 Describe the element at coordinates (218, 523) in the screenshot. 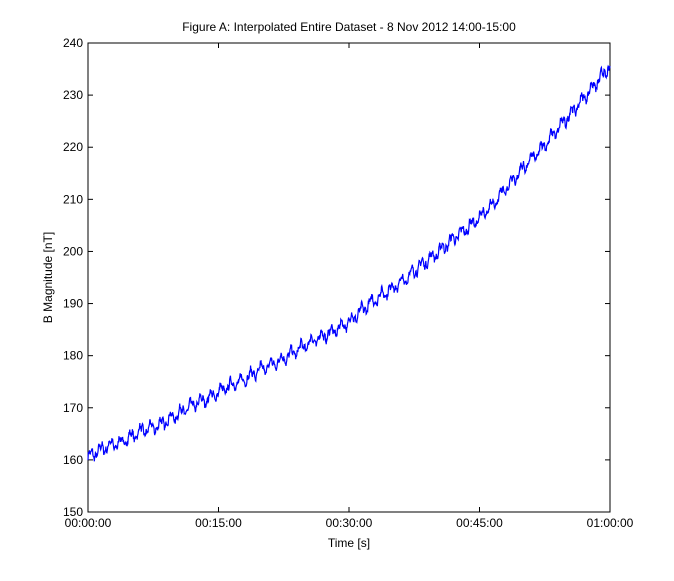

I see `x-tick-label: 00:15:00` at that location.